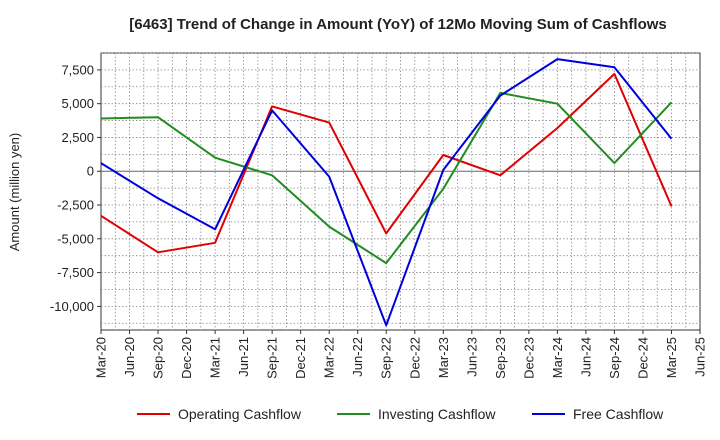 Image resolution: width=720 pixels, height=440 pixels. What do you see at coordinates (300, 358) in the screenshot?
I see `x-tick-label: Dec-21` at bounding box center [300, 358].